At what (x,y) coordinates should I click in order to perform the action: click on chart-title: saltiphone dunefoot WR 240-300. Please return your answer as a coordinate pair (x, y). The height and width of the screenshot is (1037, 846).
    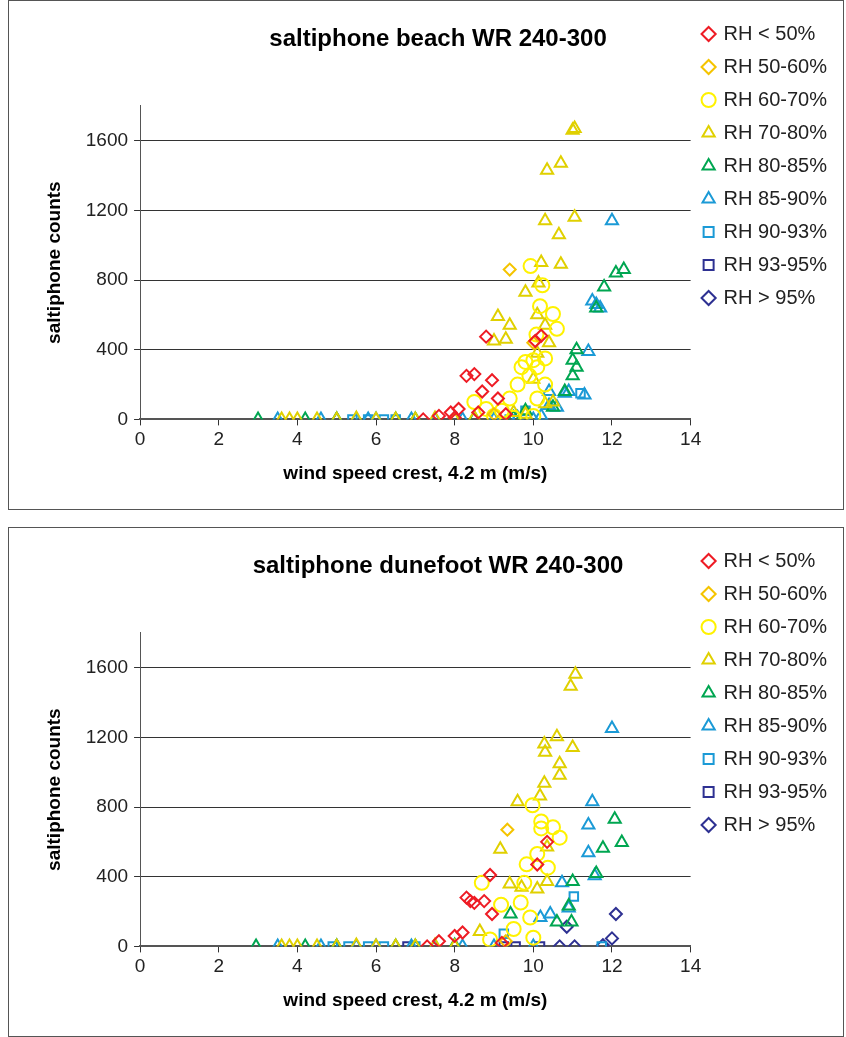
    Looking at the image, I should click on (438, 565).